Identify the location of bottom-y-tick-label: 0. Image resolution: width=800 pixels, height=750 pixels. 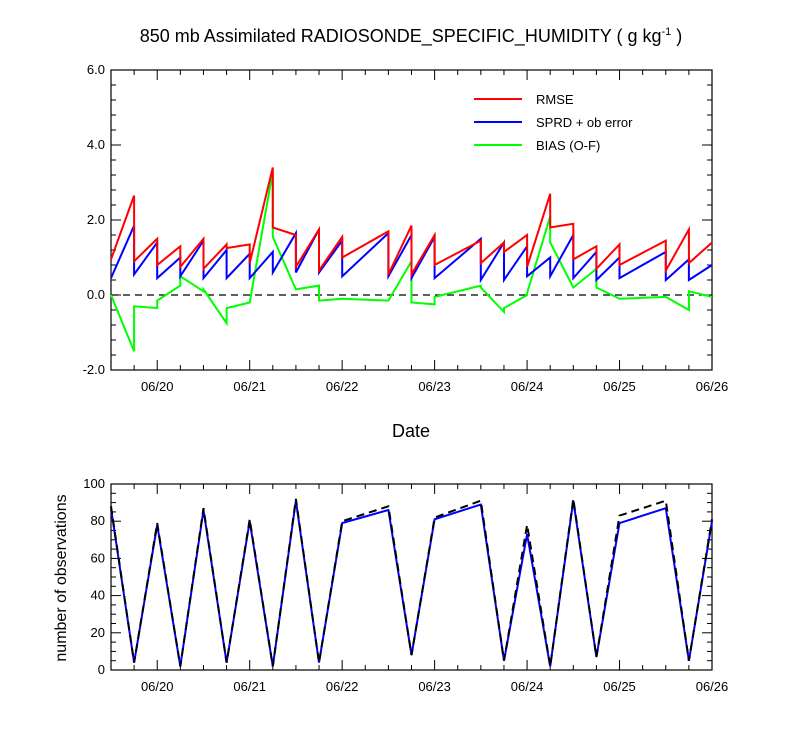
(101, 669).